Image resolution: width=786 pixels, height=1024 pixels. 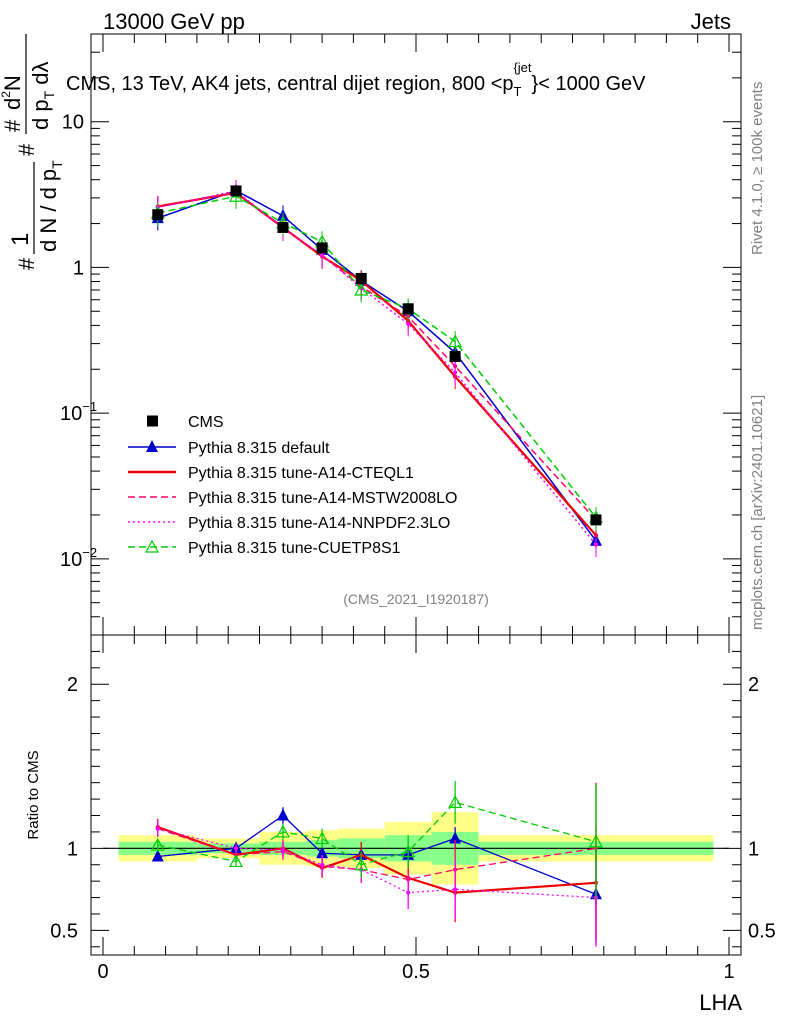 What do you see at coordinates (294, 548) in the screenshot?
I see `legend-label-cuetp8s1: Pythia 8.315 tune-CUETP8S1` at bounding box center [294, 548].